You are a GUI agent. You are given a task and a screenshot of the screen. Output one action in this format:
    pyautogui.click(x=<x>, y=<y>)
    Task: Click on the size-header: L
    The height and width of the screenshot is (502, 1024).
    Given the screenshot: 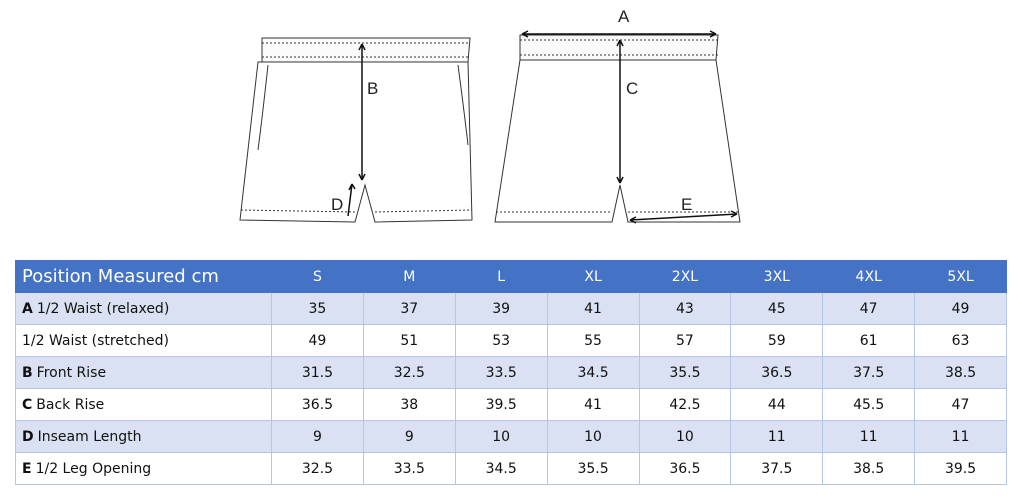 What is the action you would take?
    pyautogui.click(x=501, y=276)
    